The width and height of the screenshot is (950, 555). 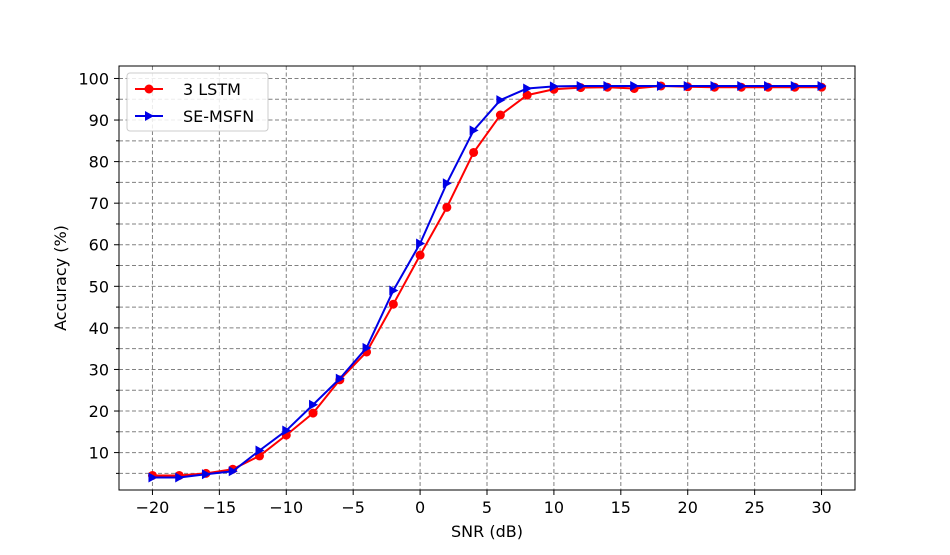 I want to click on legend-label-se-msfn: SE-MSFN, so click(x=218, y=116).